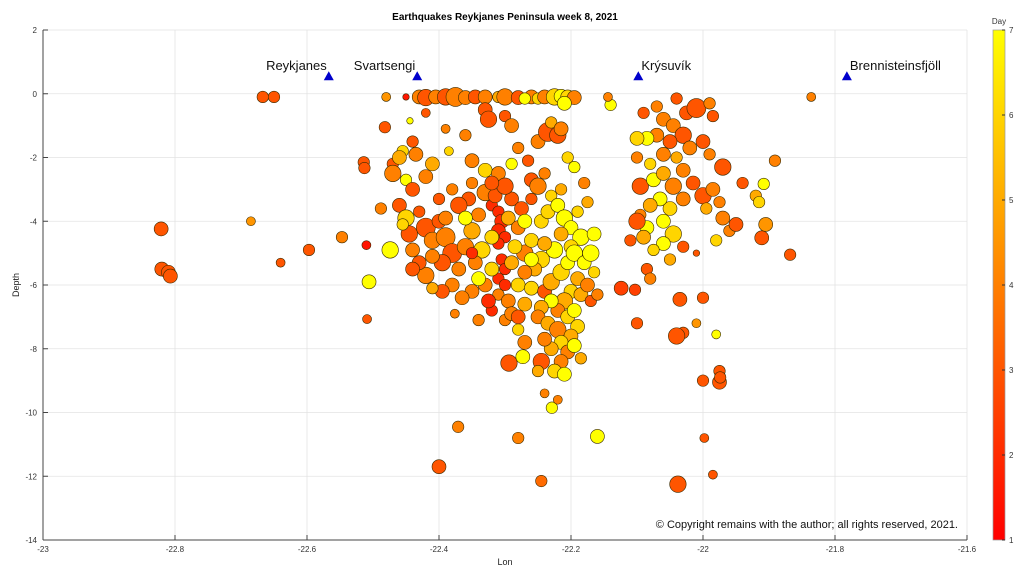  What do you see at coordinates (835, 549) in the screenshot?
I see `x-tick-label: -21.8` at bounding box center [835, 549].